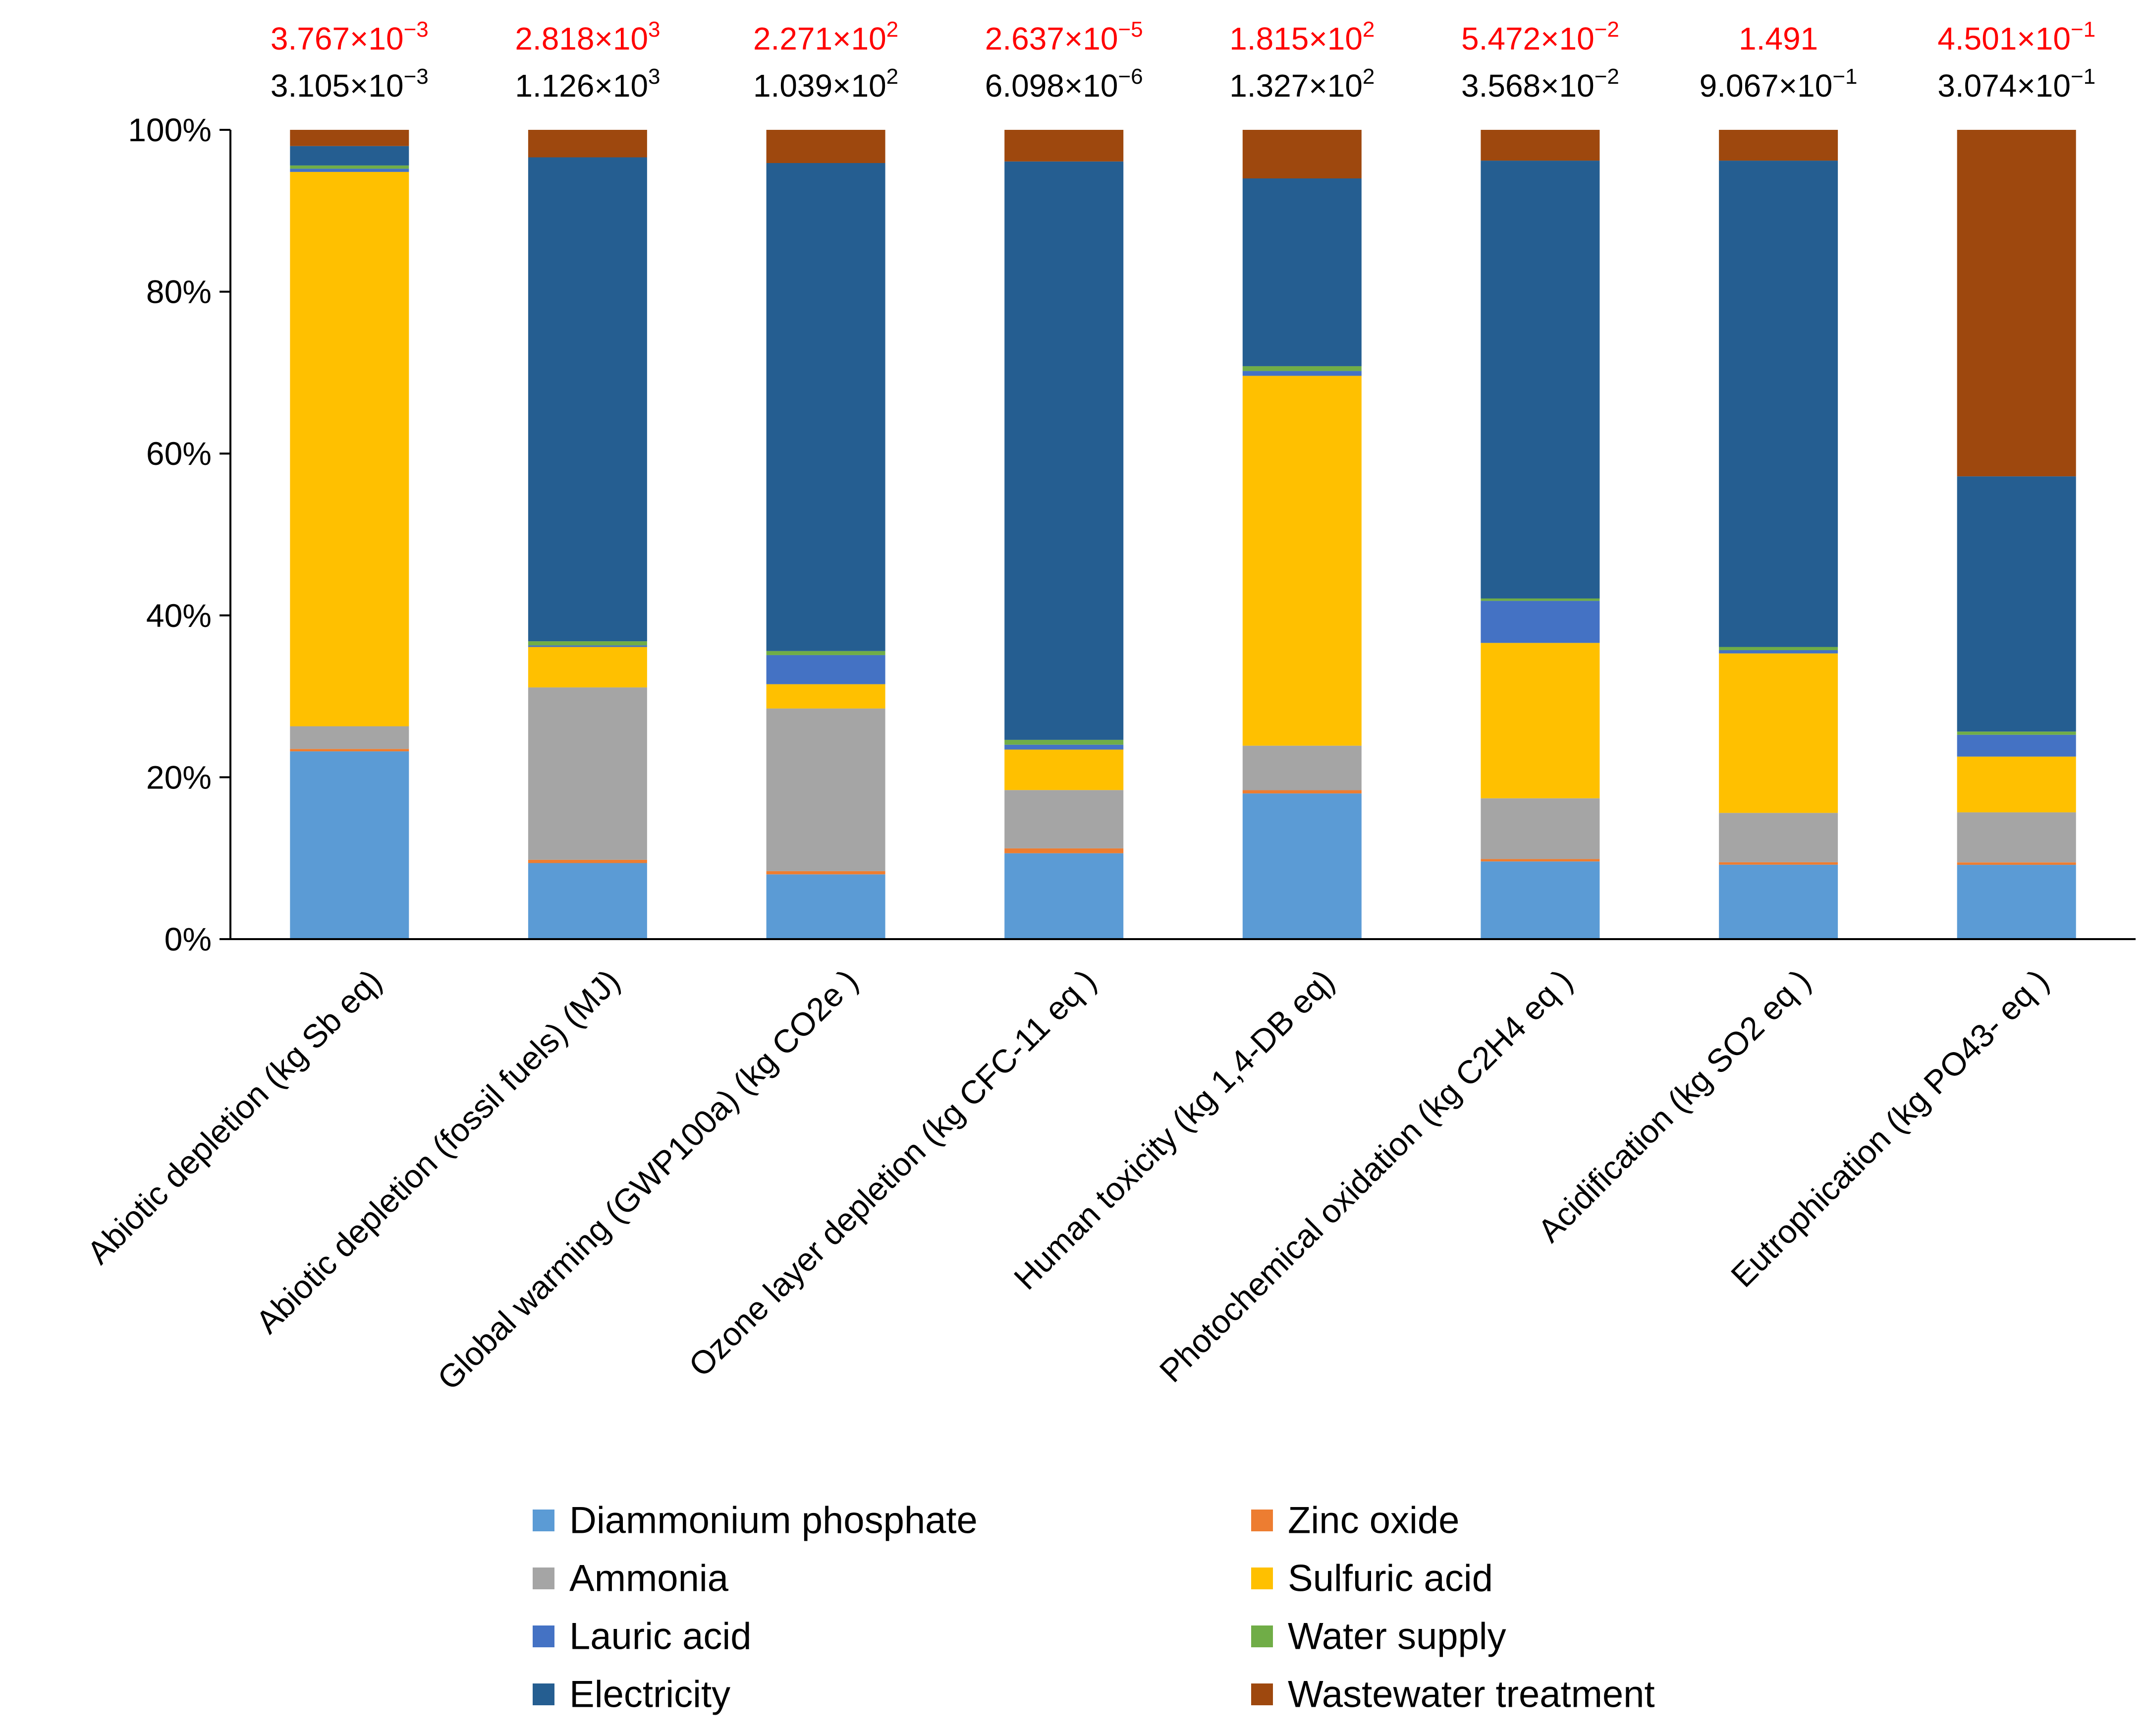  Describe the element at coordinates (350, 84) in the screenshot. I see `top-annotation-black: 3.105×10⁻³` at that location.